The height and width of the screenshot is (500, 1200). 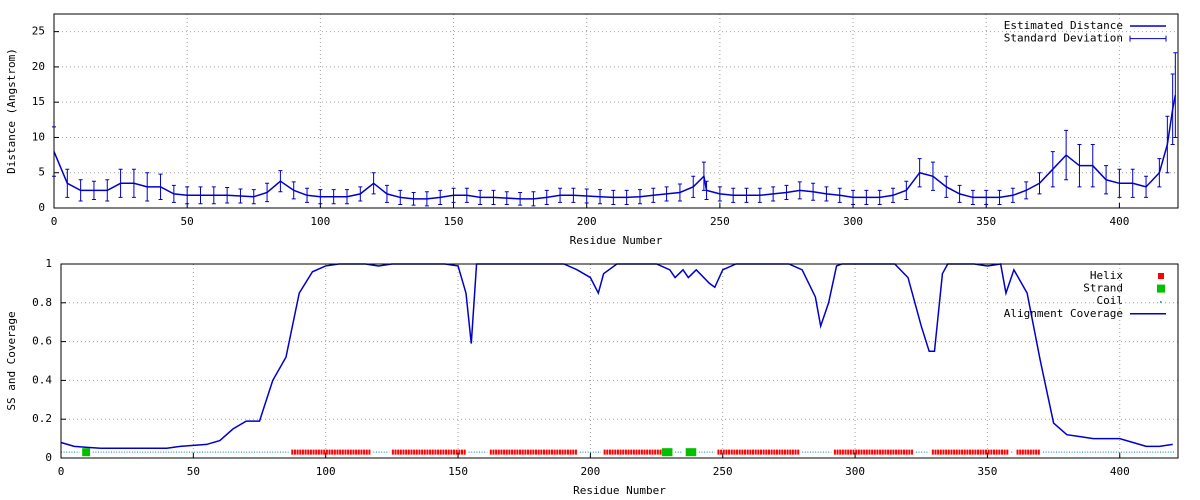 What do you see at coordinates (38, 136) in the screenshot?
I see `y-tick-label: 10` at bounding box center [38, 136].